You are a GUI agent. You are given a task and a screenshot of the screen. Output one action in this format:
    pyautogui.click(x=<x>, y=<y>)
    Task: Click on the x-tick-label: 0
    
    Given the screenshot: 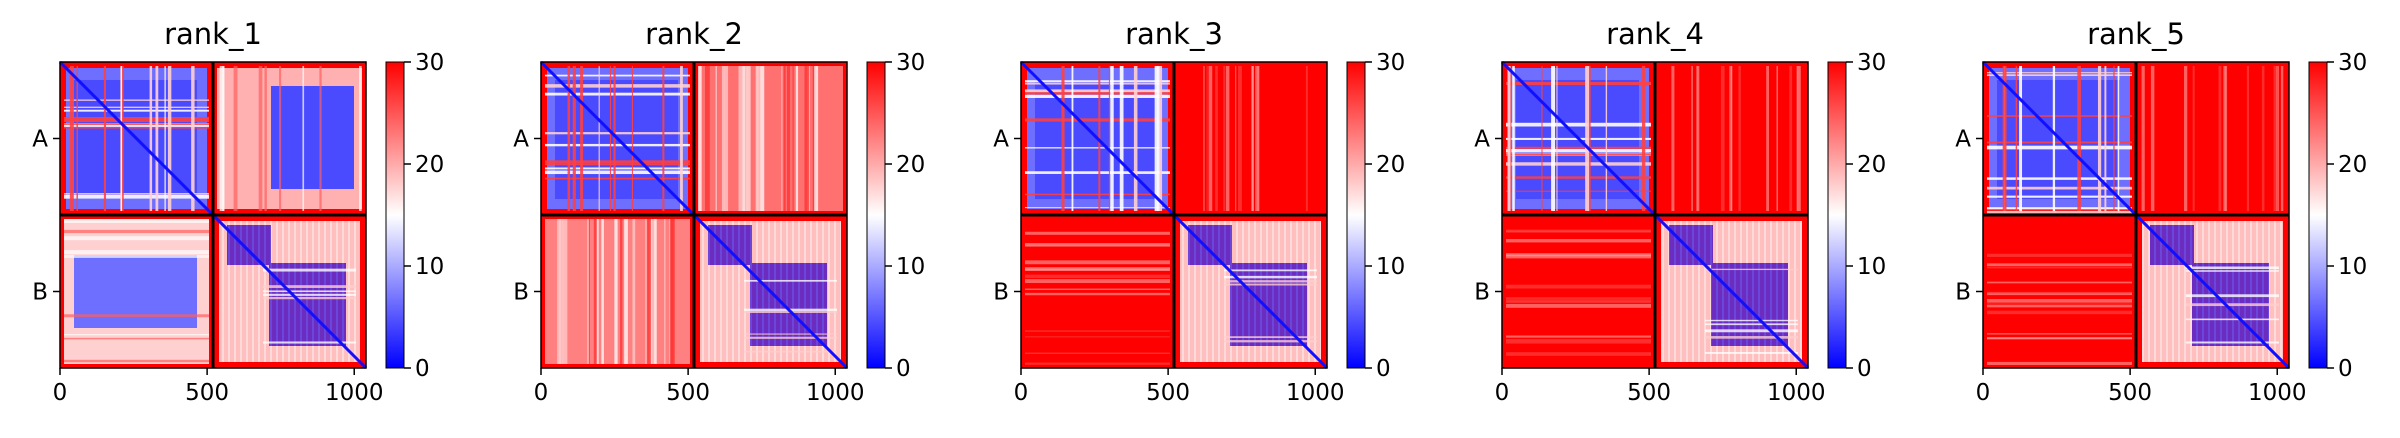 What is the action you would take?
    pyautogui.click(x=60, y=393)
    